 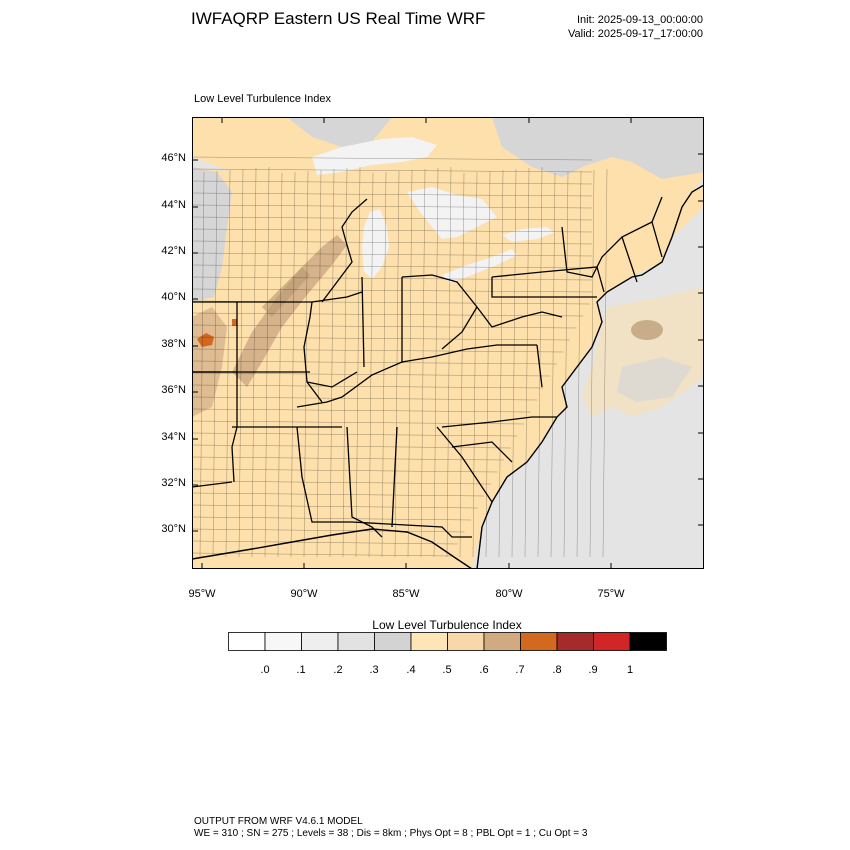 I want to click on canada-gray-zone, so click(x=598, y=148).